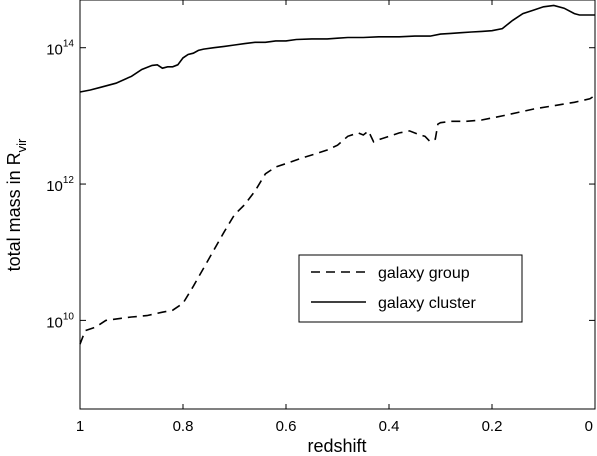  I want to click on legend-label-galaxy-group: galaxy group, so click(424, 273).